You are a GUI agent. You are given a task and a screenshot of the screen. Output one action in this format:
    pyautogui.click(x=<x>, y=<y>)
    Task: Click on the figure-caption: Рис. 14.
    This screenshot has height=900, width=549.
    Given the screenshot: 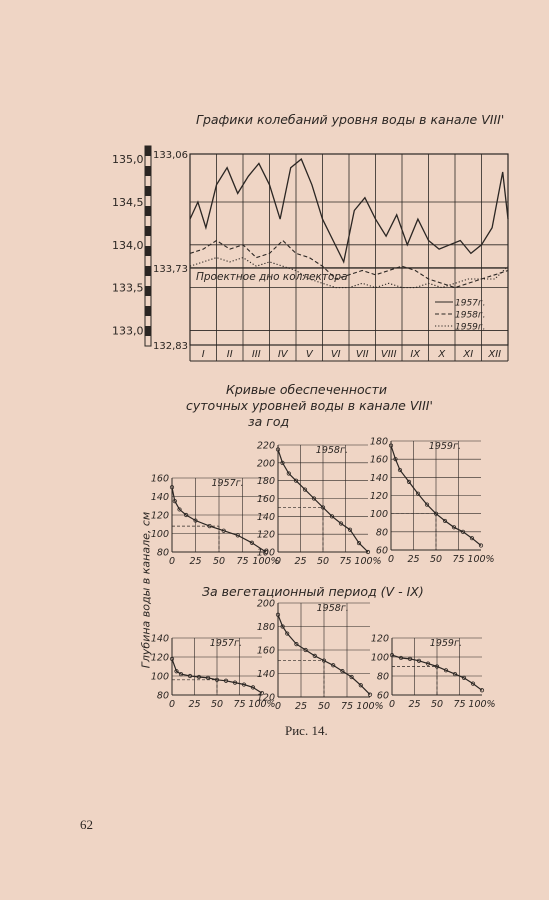 What is the action you would take?
    pyautogui.click(x=306, y=730)
    